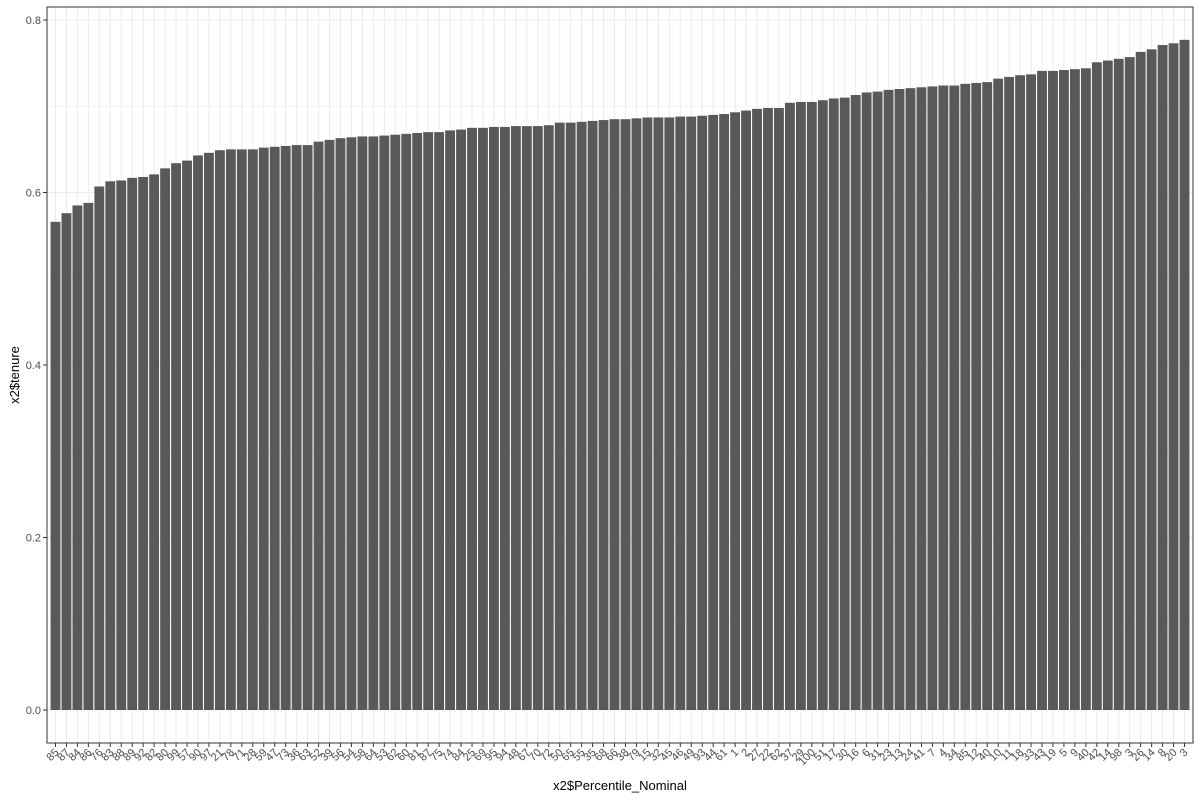 The image size is (1200, 800). I want to click on y-tick-label: 0.4, so click(33, 366).